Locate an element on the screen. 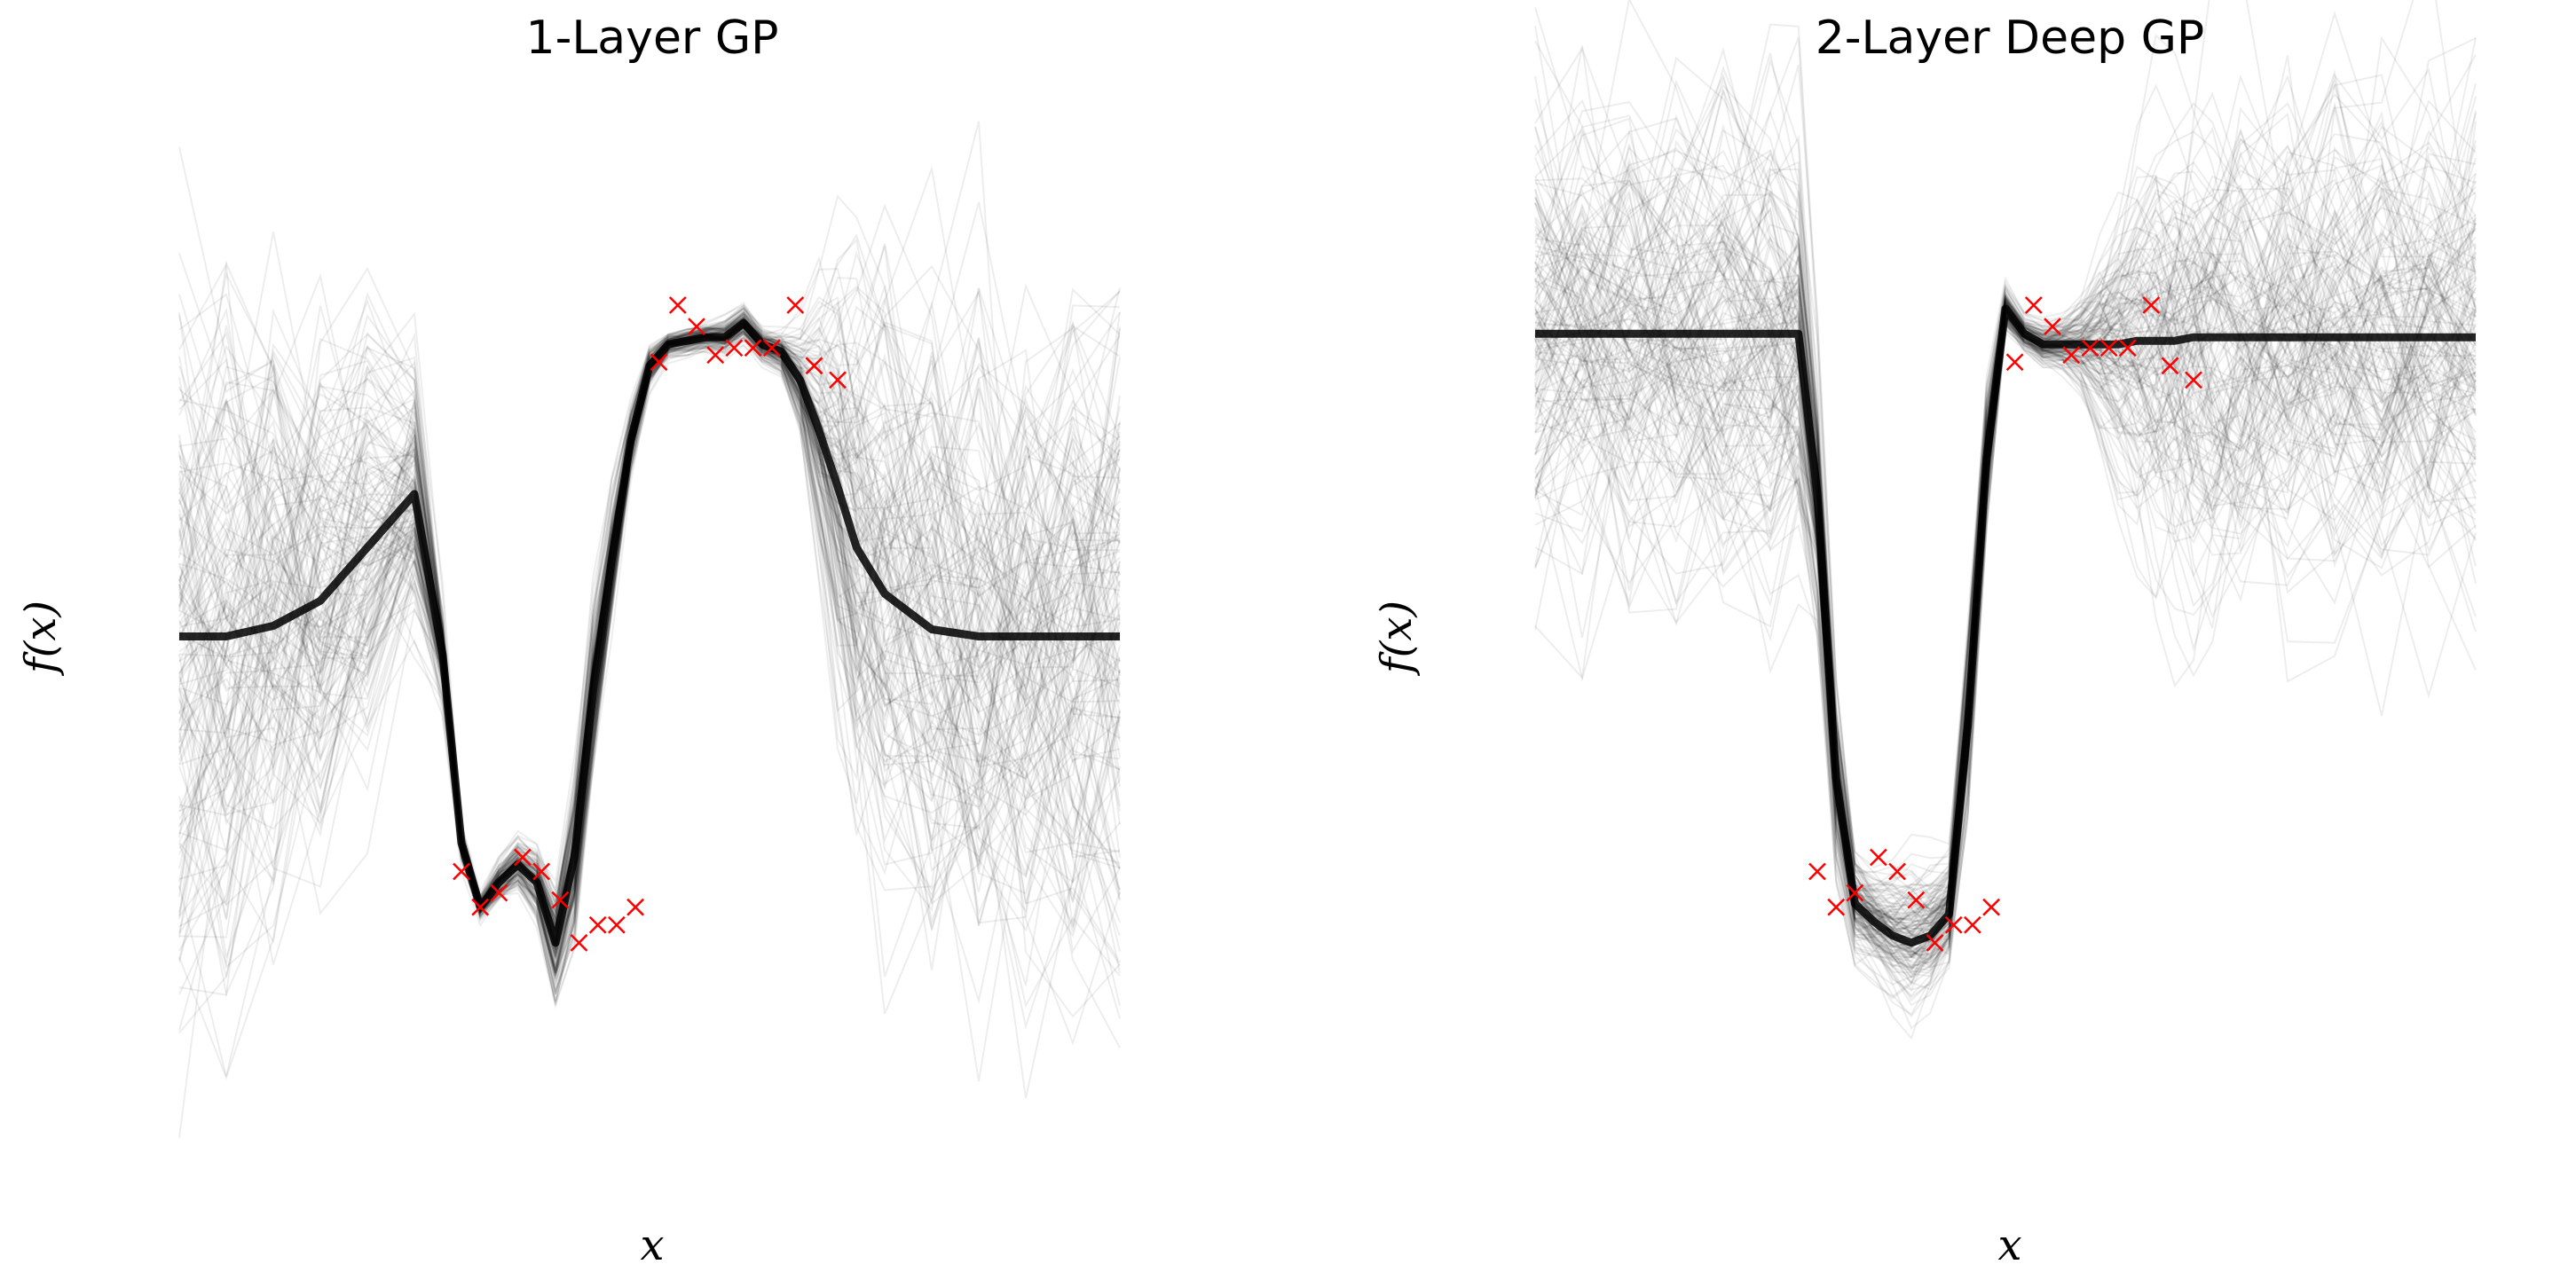 The image size is (2576, 1280). x-axis-label: x is located at coordinates (2009, 1246).